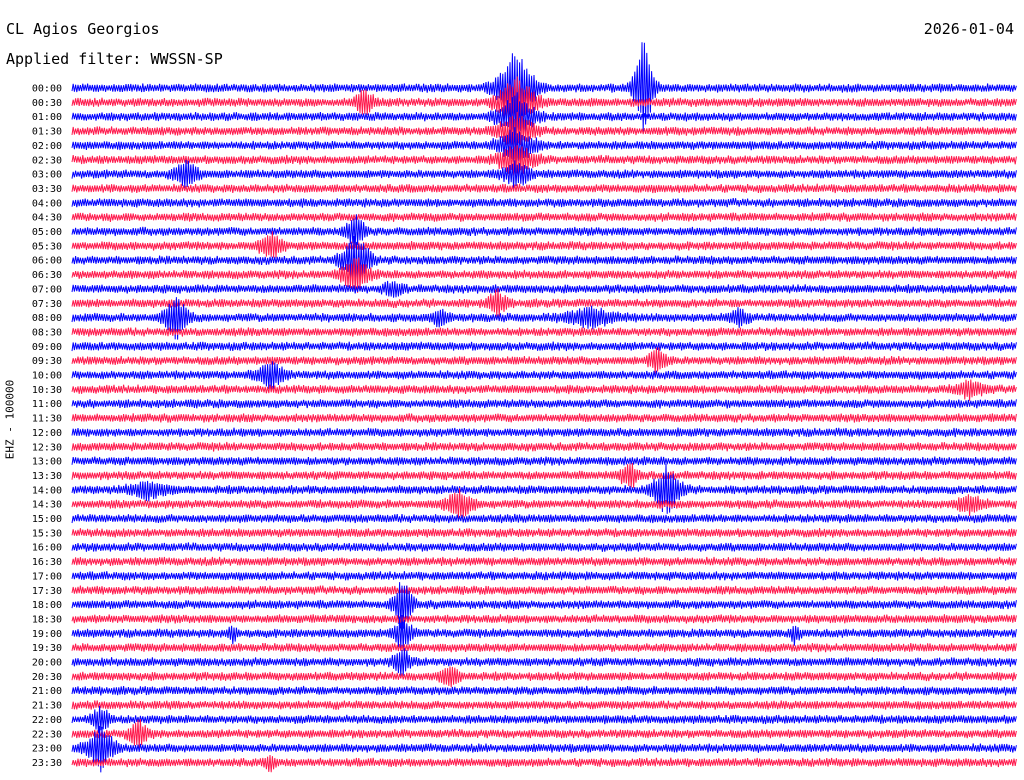 The height and width of the screenshot is (780, 1024). Describe the element at coordinates (47, 619) in the screenshot. I see `time-label: 18:30` at that location.